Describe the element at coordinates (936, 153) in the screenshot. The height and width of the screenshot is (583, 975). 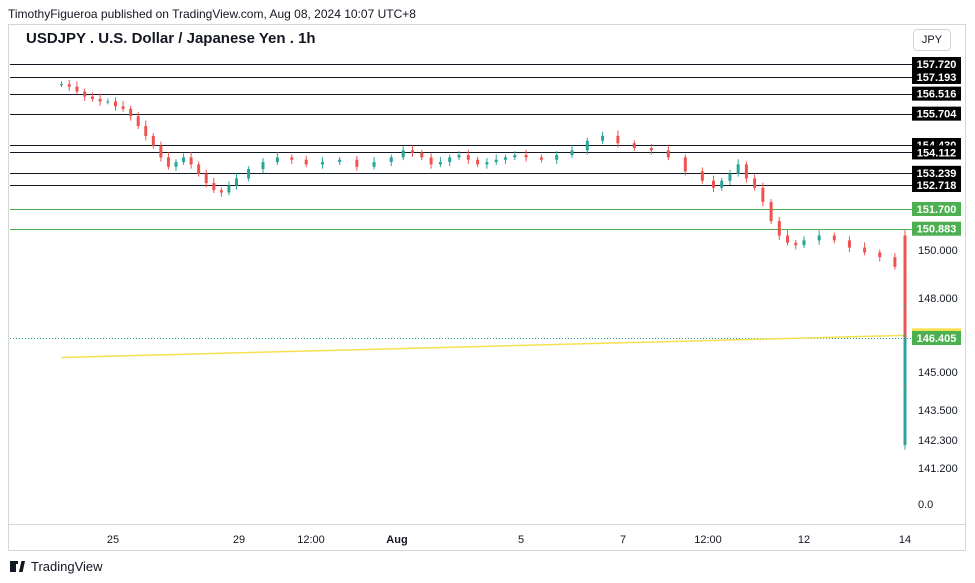
I see `price-label: 154.112` at that location.